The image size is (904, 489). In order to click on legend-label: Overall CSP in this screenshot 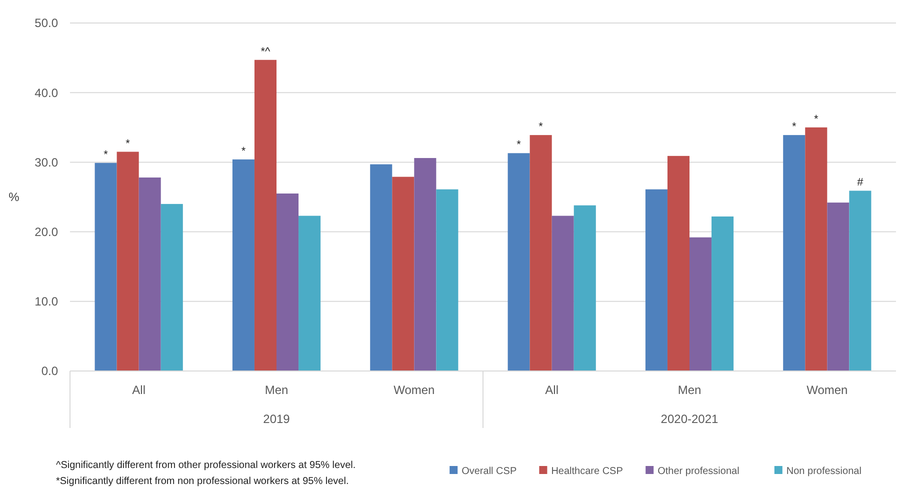, I will do `click(489, 471)`.